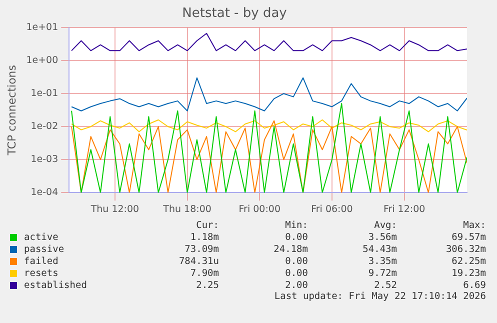 This screenshot has height=323, width=497. Describe the element at coordinates (42, 60) in the screenshot. I see `y-tick-label: 1e+00` at that location.